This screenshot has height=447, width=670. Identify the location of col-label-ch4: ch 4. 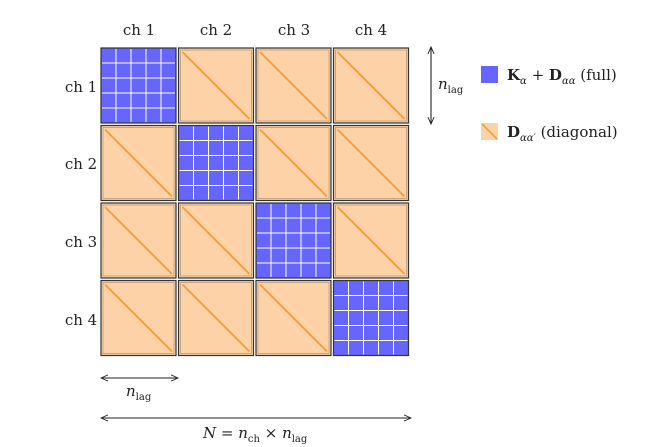
(371, 30).